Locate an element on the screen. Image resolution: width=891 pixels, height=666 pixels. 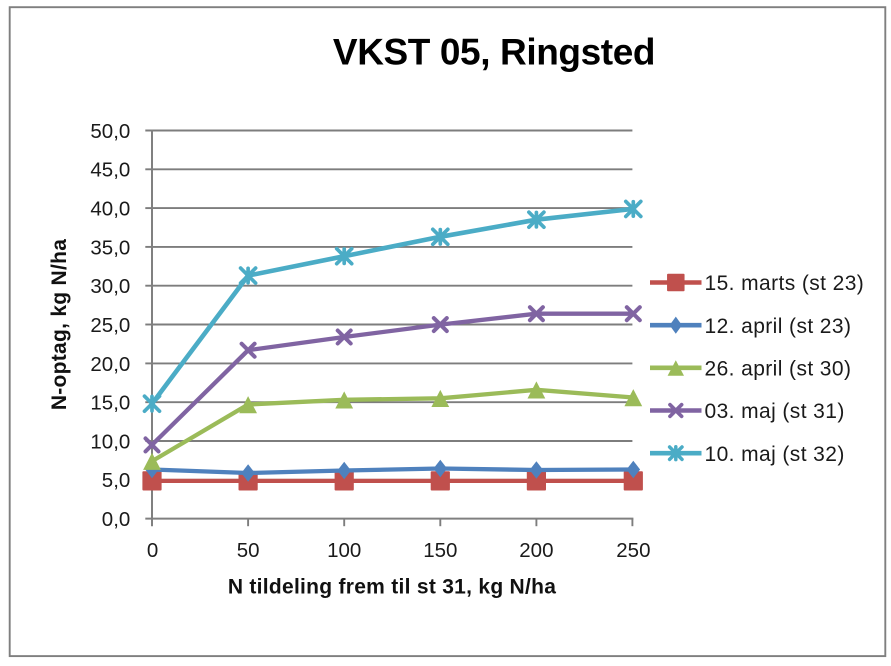
svg-text: 45,0 is located at coordinates (110, 170).